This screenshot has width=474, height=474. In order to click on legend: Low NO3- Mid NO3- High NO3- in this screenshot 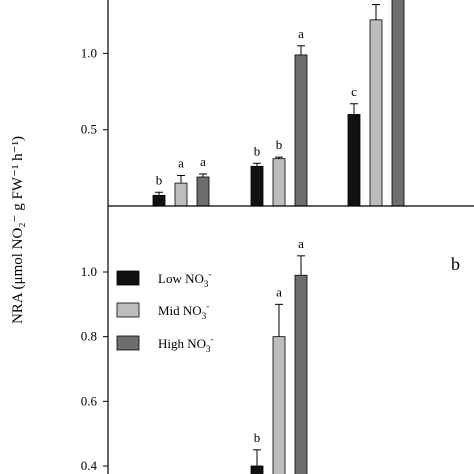, I will do `click(165, 311)`.